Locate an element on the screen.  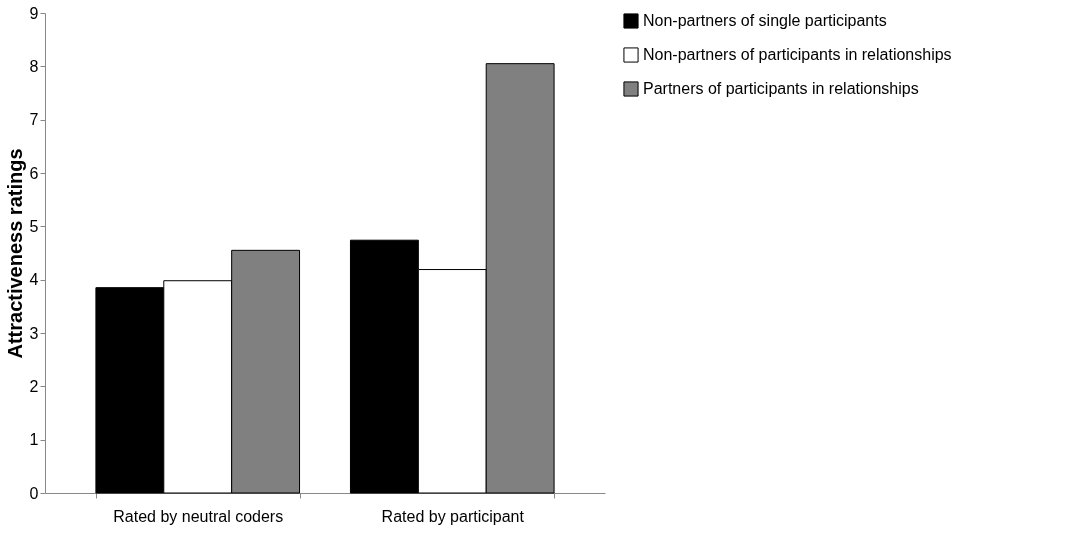
y-axis-title: Attractiveness ratings is located at coordinates (14, 253).